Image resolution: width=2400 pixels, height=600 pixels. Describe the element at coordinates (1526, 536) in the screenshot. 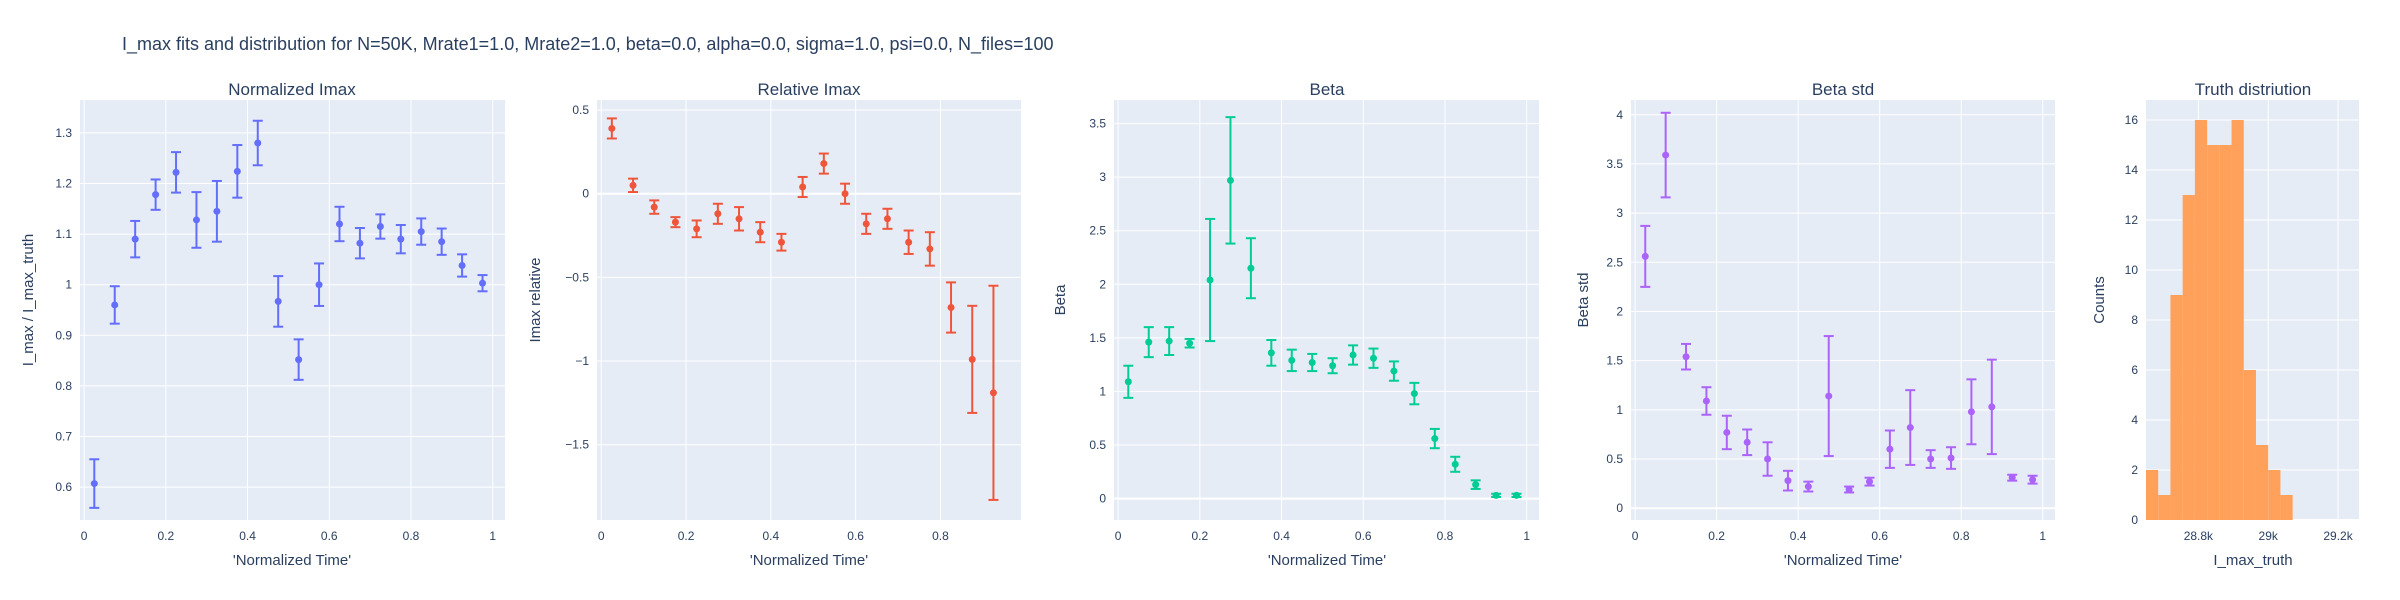

I see `x-tick-label: 1` at that location.